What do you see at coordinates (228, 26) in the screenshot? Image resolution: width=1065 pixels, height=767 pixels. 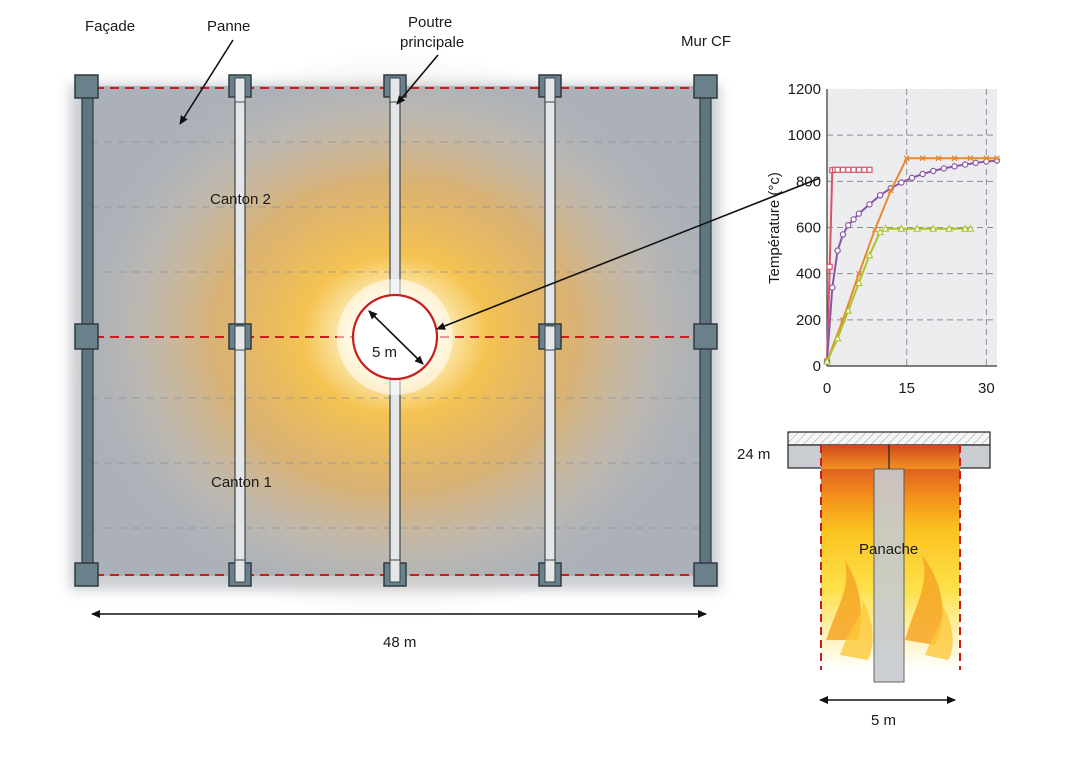 I see `panne-label: Panne` at bounding box center [228, 26].